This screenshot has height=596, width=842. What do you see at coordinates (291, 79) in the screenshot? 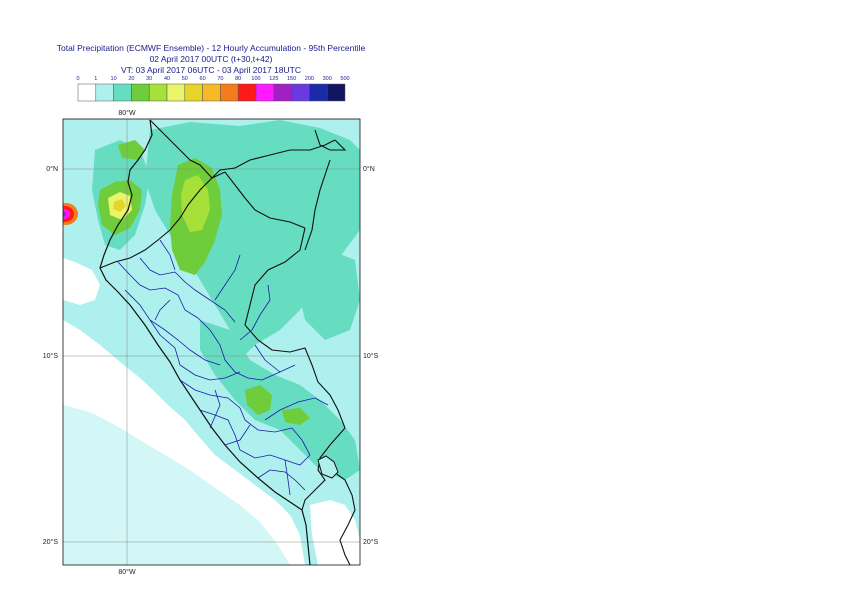
I see `legend-tick-label: 150` at bounding box center [291, 79].